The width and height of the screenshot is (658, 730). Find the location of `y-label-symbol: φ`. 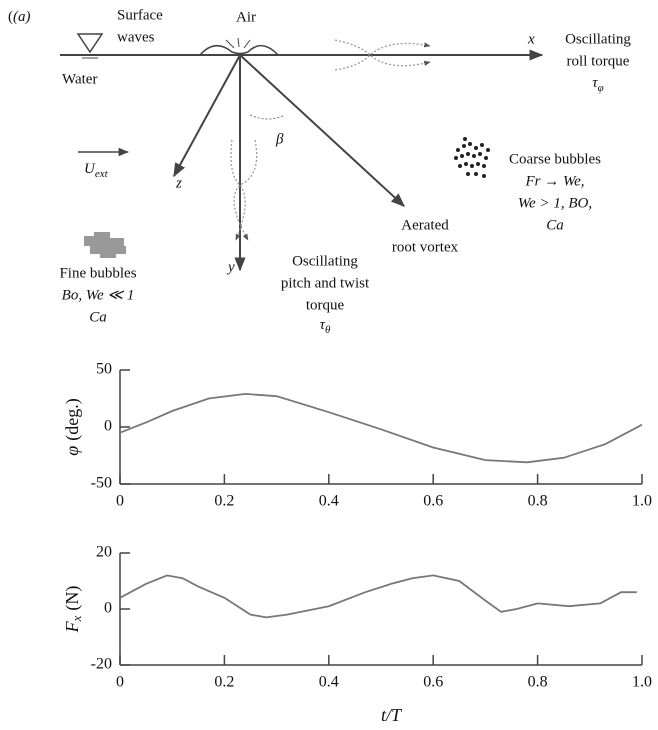

y-label-symbol: φ is located at coordinates (72, 451).